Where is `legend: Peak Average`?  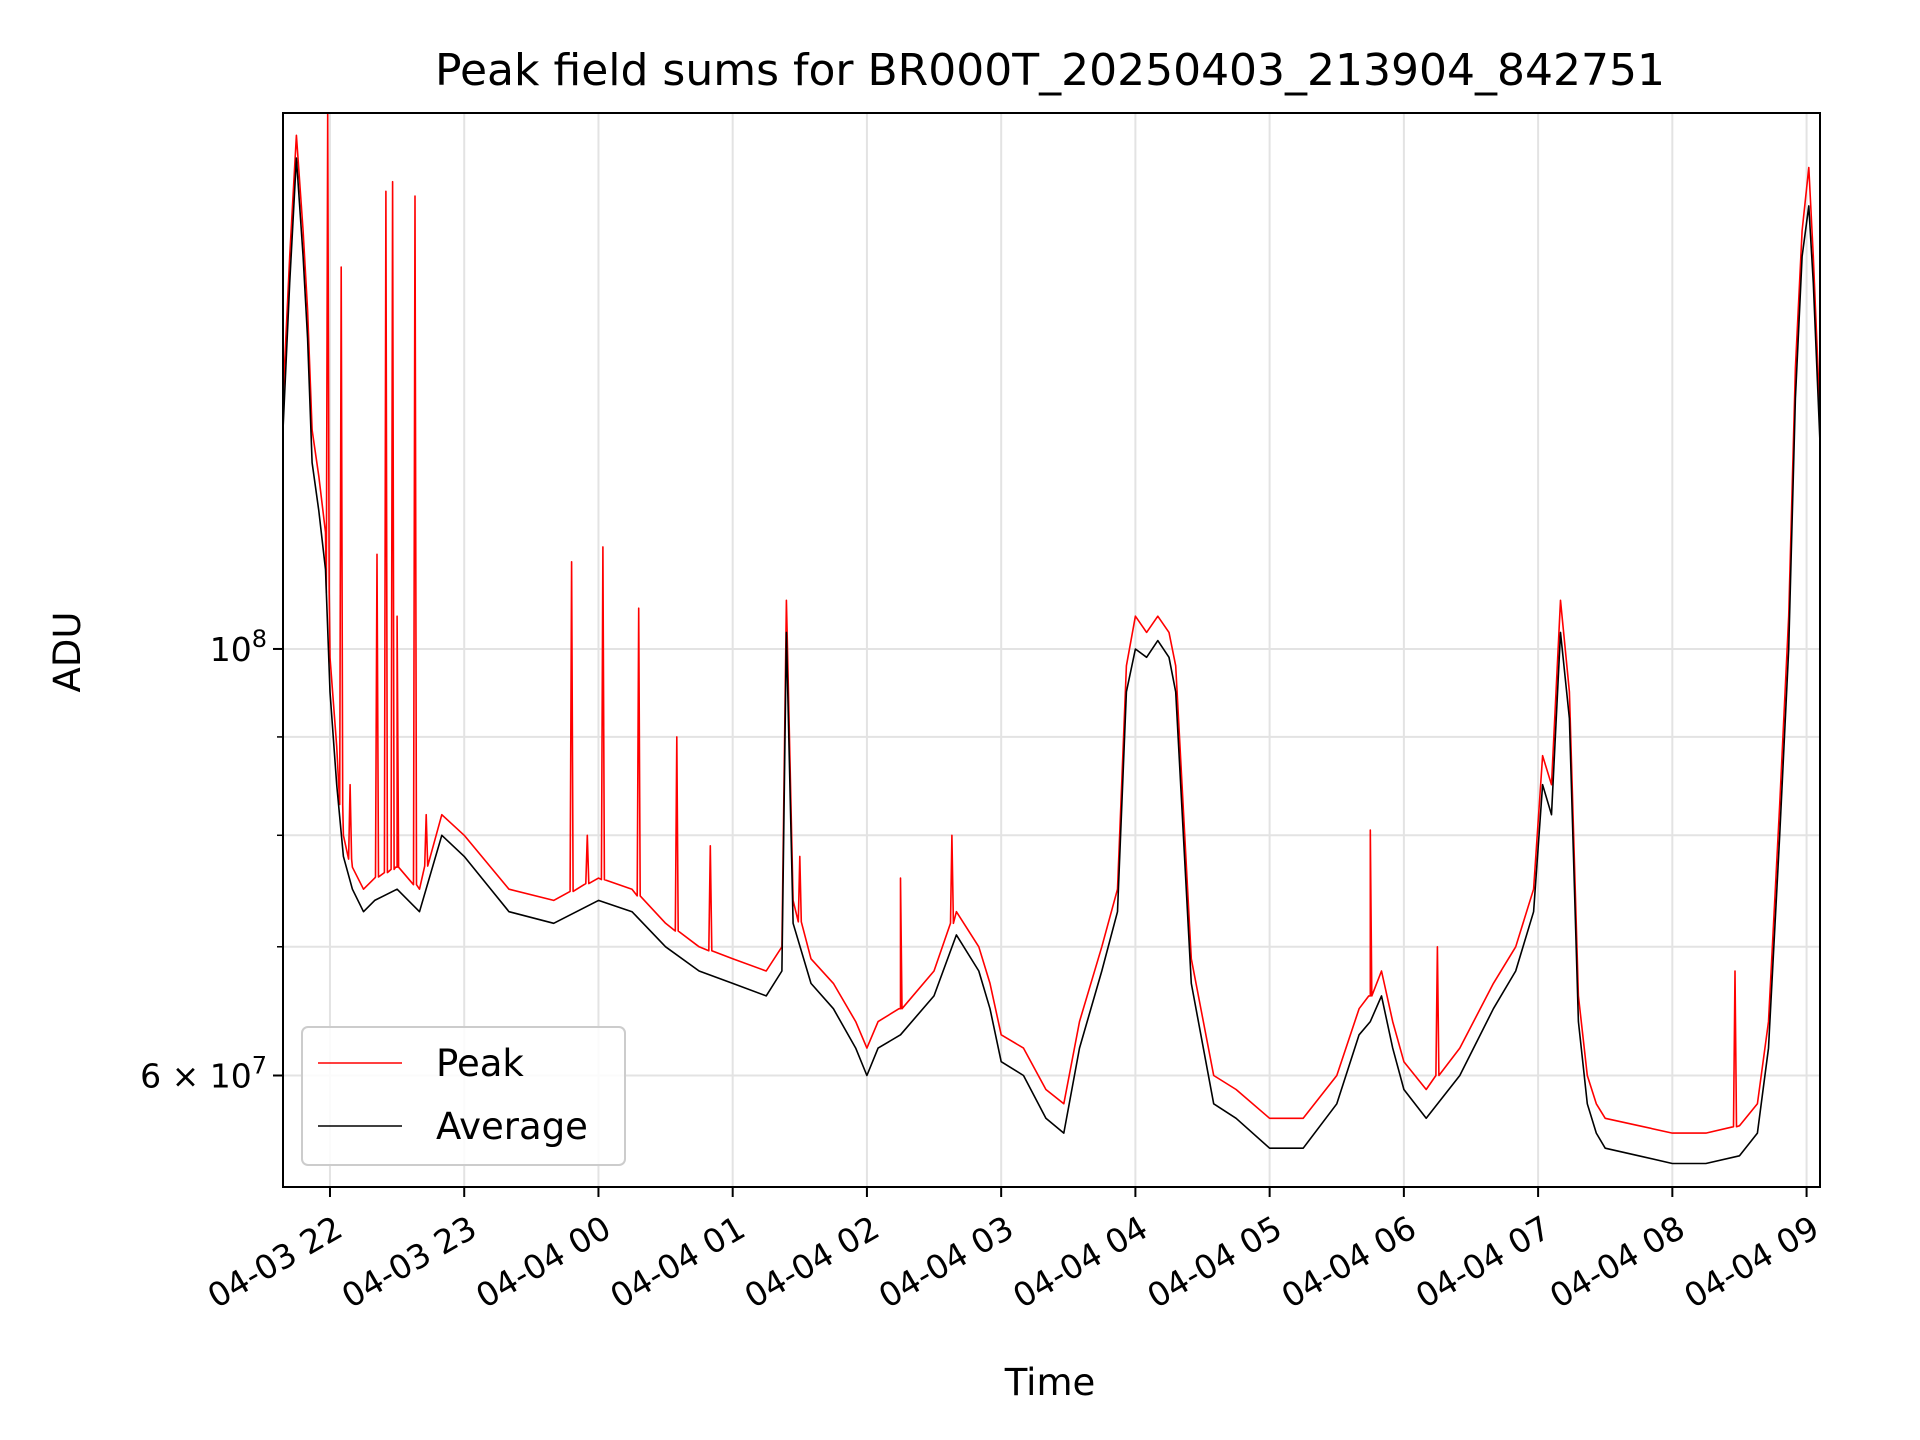
legend: Peak Average is located at coordinates (463, 1096).